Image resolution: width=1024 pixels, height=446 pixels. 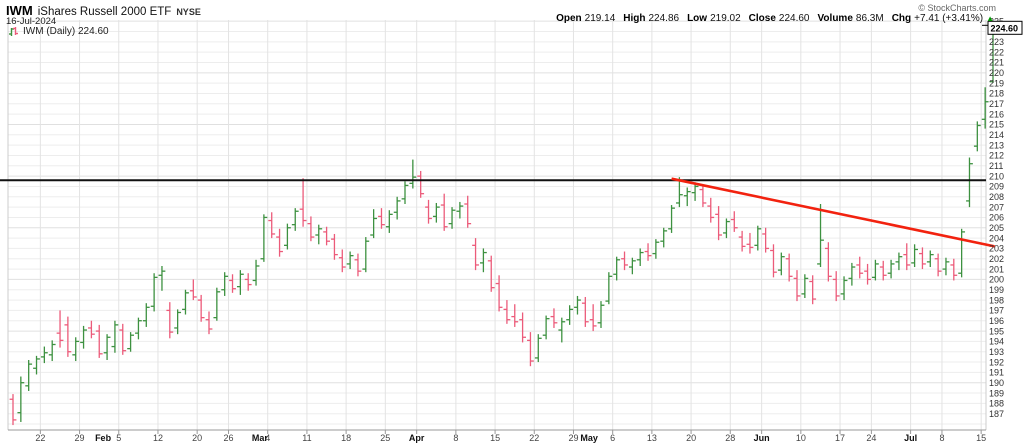 What do you see at coordinates (569, 18) in the screenshot?
I see `open-label: Open` at bounding box center [569, 18].